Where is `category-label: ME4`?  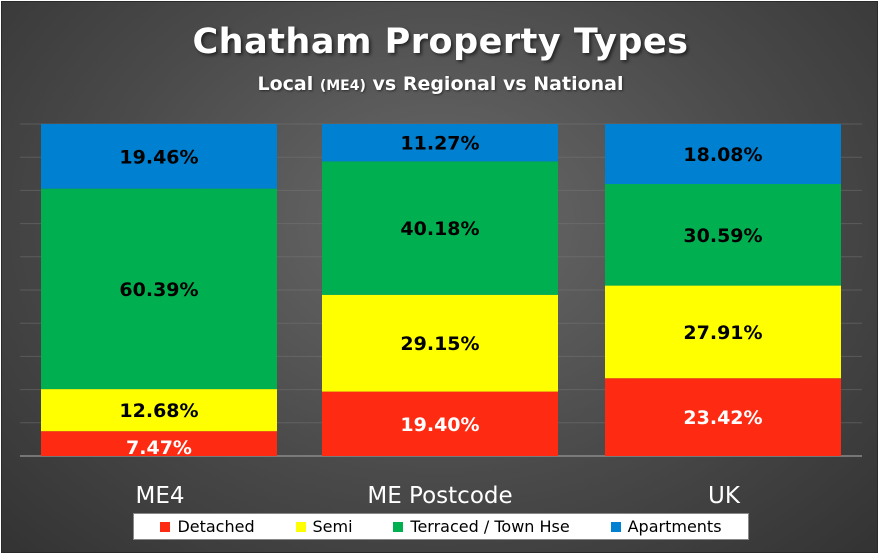
category-label: ME4 is located at coordinates (159, 496).